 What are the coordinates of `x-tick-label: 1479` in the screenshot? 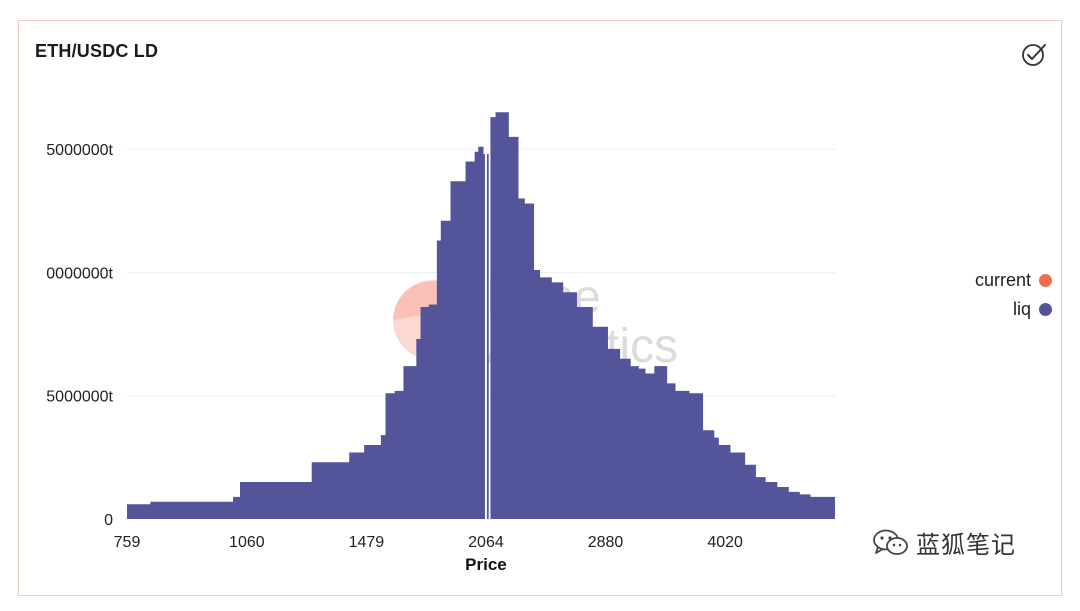 It's located at (367, 542).